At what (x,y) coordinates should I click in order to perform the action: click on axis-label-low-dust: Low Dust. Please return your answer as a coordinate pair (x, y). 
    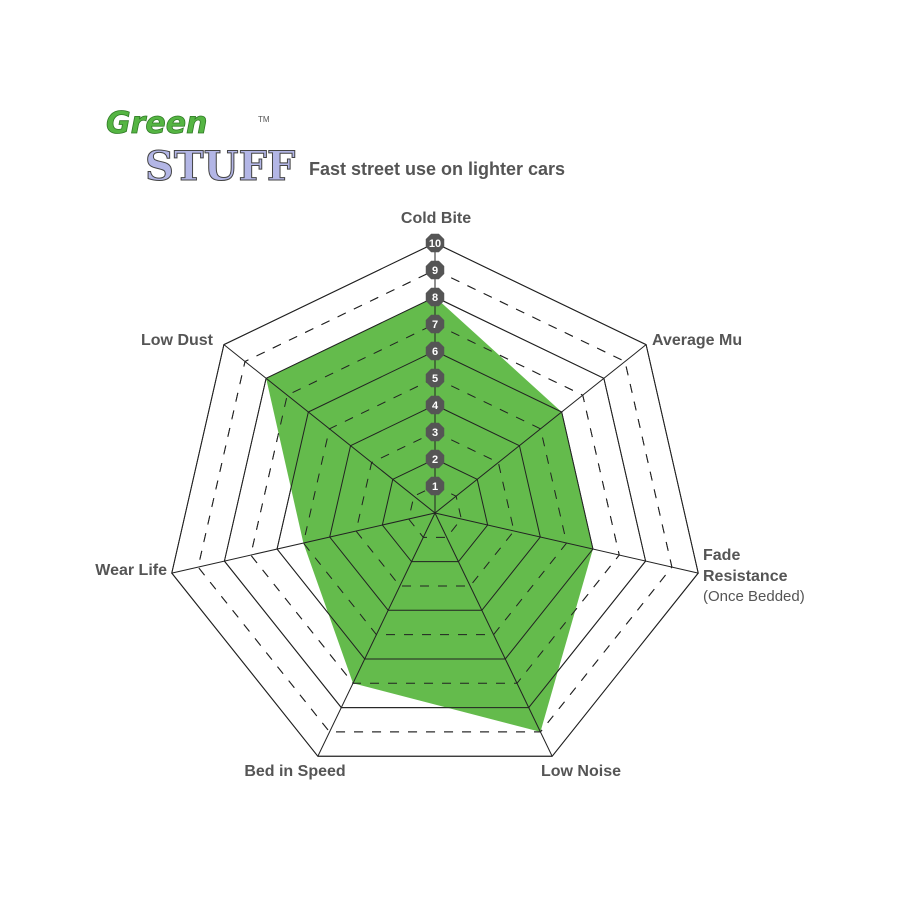
    Looking at the image, I should click on (177, 340).